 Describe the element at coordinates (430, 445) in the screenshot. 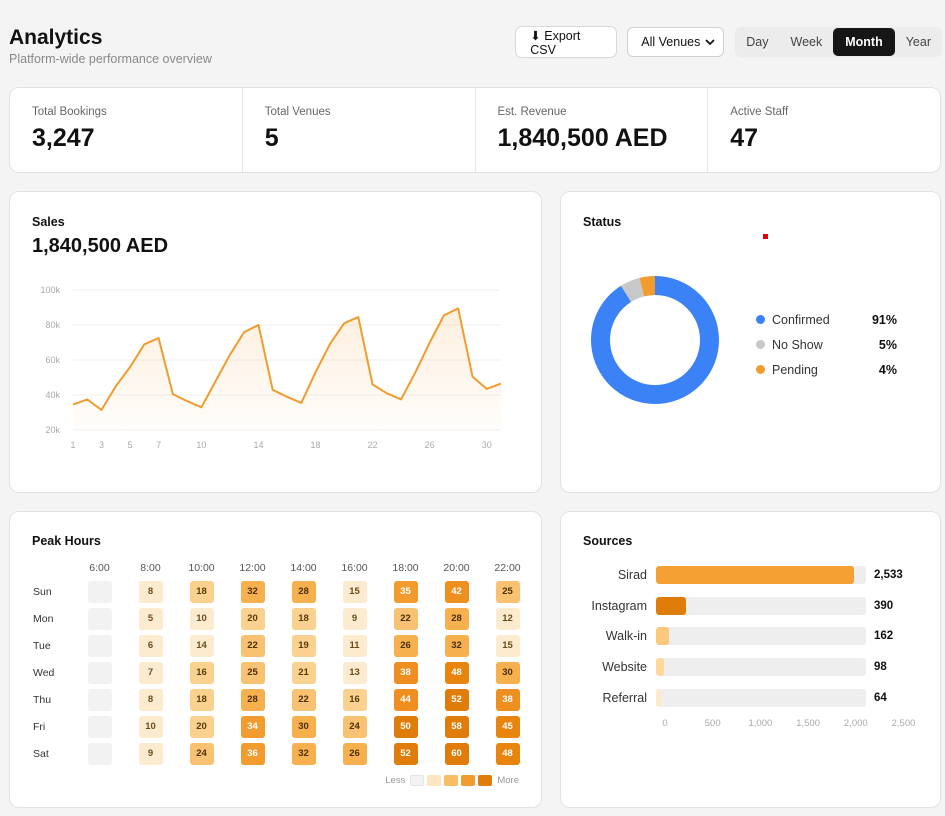

I see `x-tick-label: 26` at that location.